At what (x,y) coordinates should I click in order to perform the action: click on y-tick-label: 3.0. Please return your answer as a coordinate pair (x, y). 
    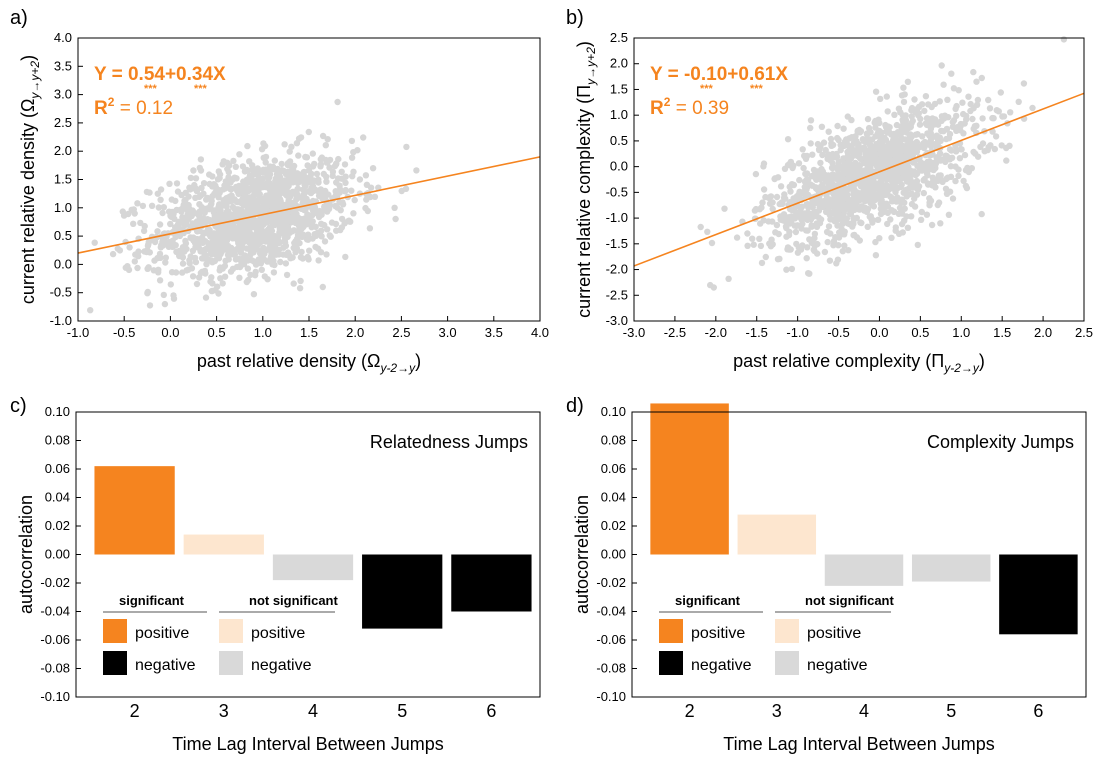
    Looking at the image, I should click on (63, 94).